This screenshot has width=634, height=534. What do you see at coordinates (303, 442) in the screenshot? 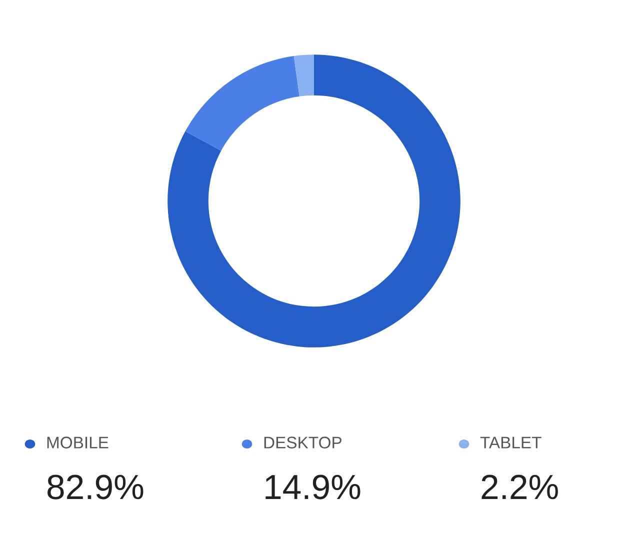
I see `legend-label: DESKTOP` at bounding box center [303, 442].